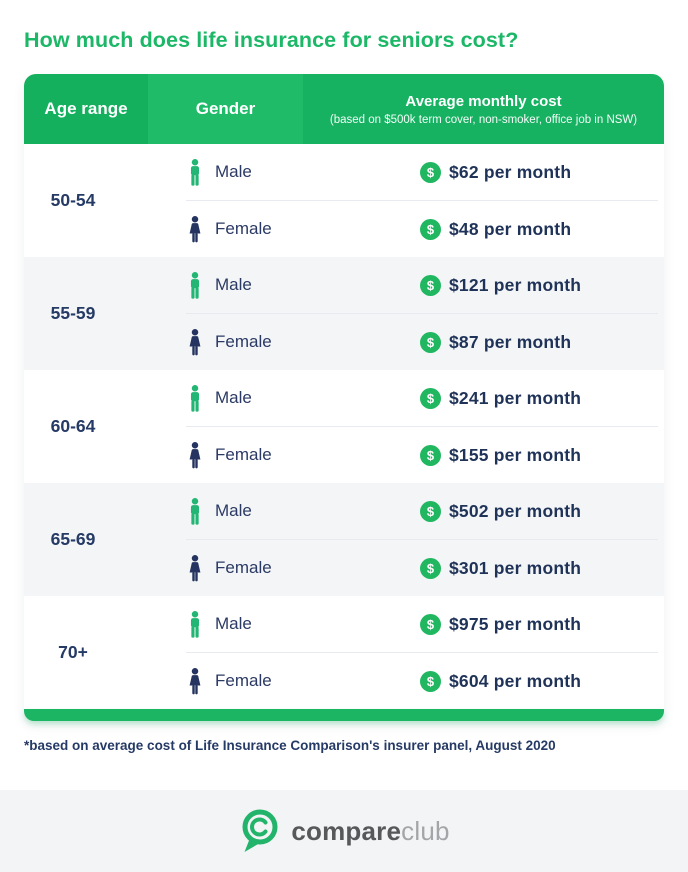  What do you see at coordinates (73, 313) in the screenshot?
I see `age-range-label: 55-59` at bounding box center [73, 313].